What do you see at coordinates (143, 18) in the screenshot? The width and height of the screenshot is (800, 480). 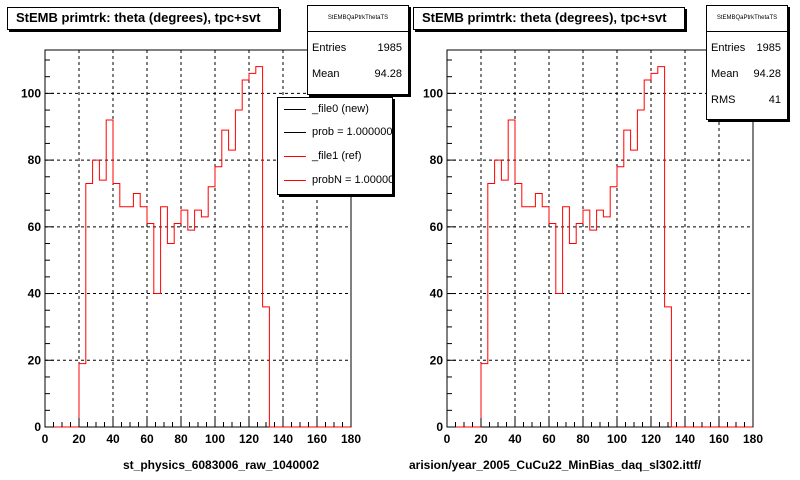 I see `left-plot-title: StEMB primtrk: theta (degrees), tpc+svt` at bounding box center [143, 18].